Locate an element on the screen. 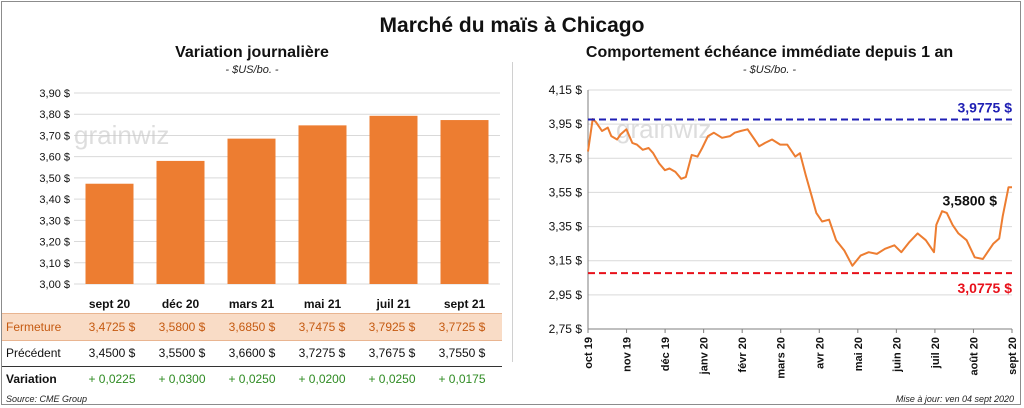 The height and width of the screenshot is (408, 1024). table-cell: + 0,0200 is located at coordinates (322, 379).